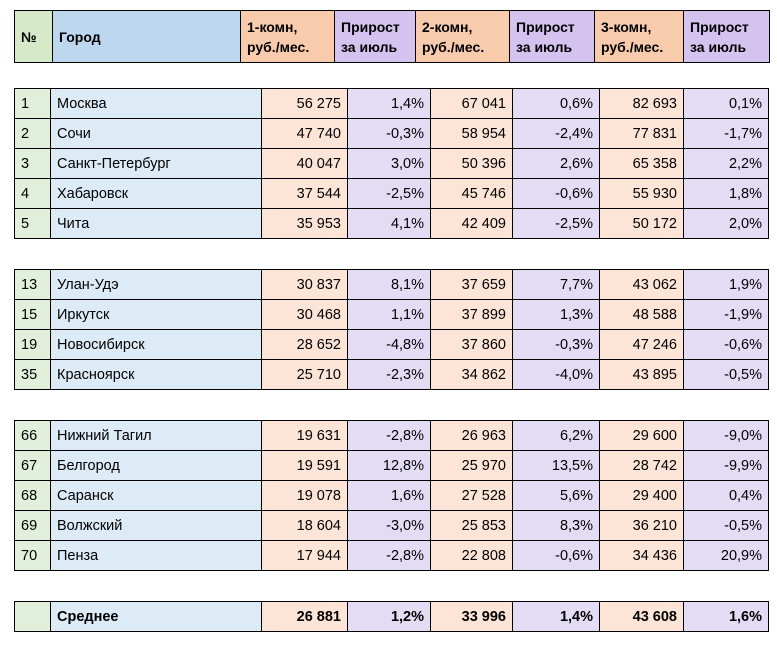 The image size is (777, 649). Describe the element at coordinates (726, 495) in the screenshot. I see `cell: 0,4%` at that location.